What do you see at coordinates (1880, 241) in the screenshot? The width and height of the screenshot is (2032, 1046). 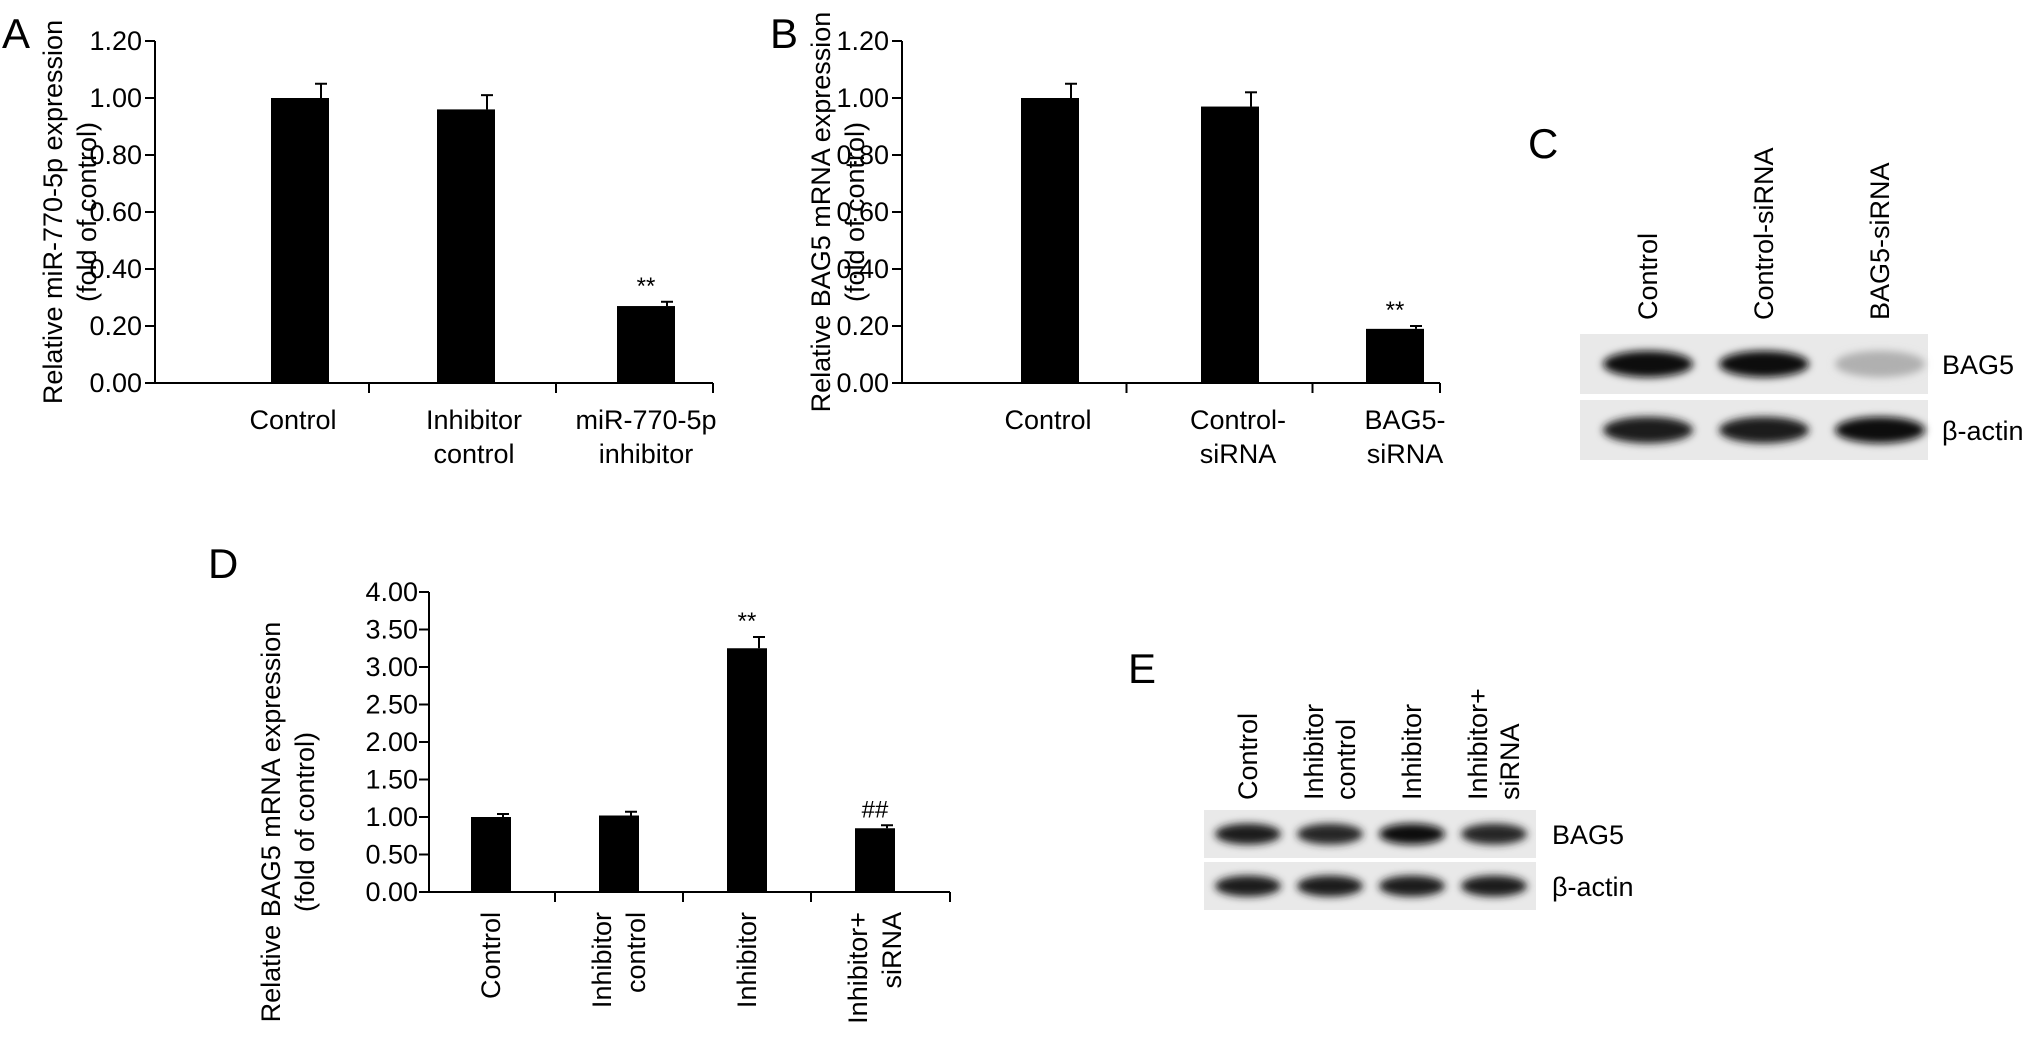 I see `blot-lane-label: BAG5-siRNA` at bounding box center [1880, 241].